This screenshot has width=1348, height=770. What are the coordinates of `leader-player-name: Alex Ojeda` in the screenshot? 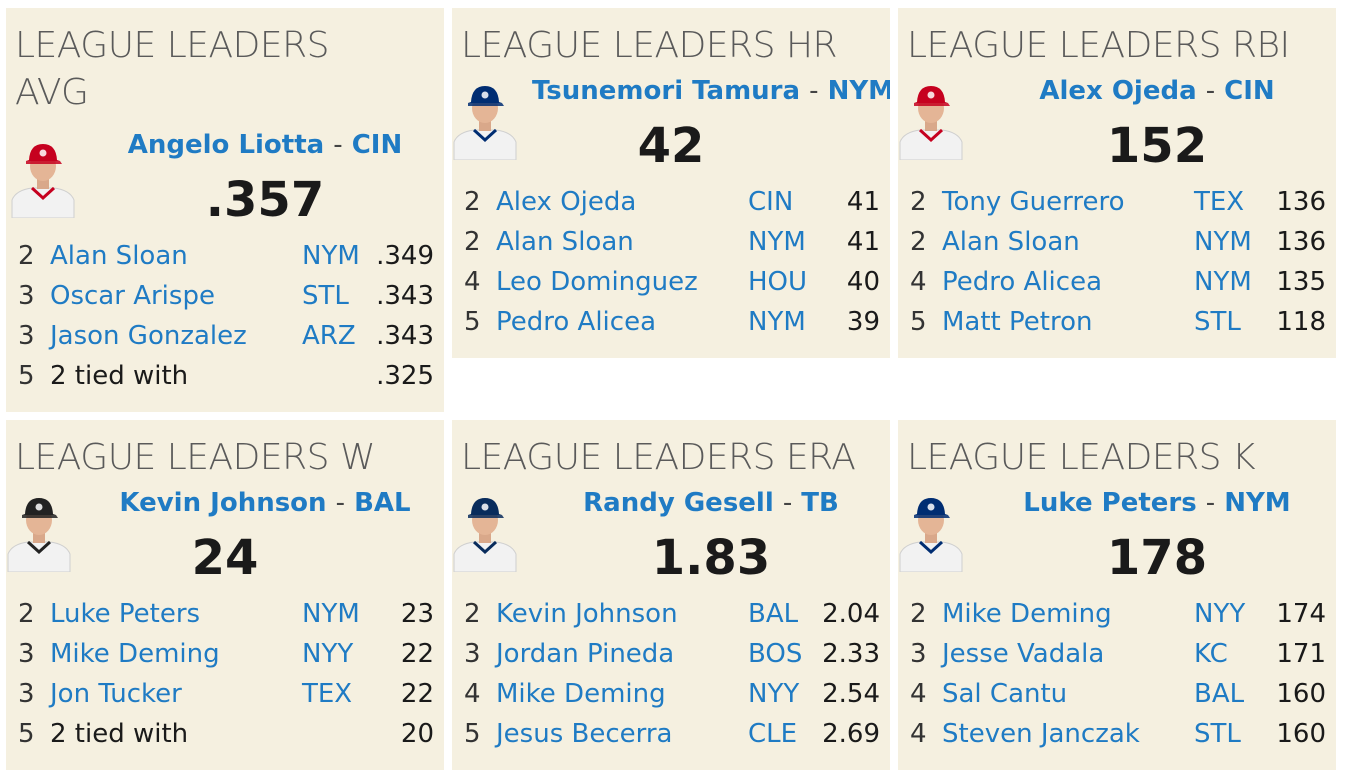 It's located at (1118, 91).